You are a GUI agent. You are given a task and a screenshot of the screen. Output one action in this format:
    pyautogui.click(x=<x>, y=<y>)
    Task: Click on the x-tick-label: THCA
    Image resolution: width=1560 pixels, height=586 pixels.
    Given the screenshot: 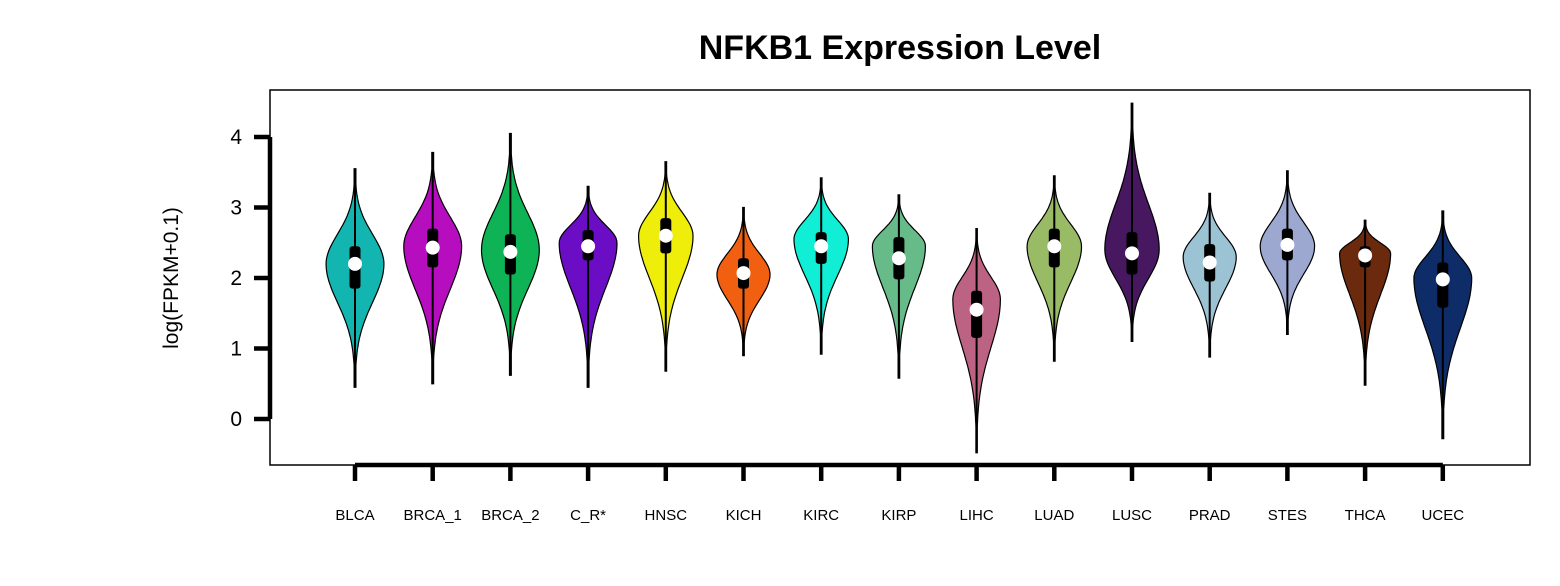 What is the action you would take?
    pyautogui.click(x=1365, y=515)
    